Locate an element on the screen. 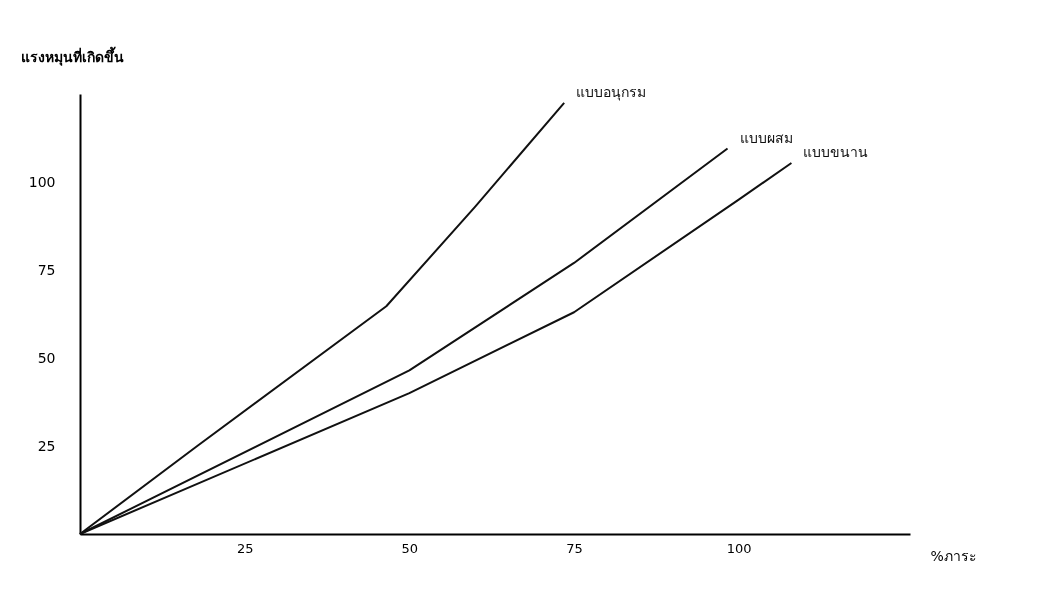 Image resolution: width=1049 pixels, height=598 pixels. series-label: แบบขนาน is located at coordinates (836, 151).